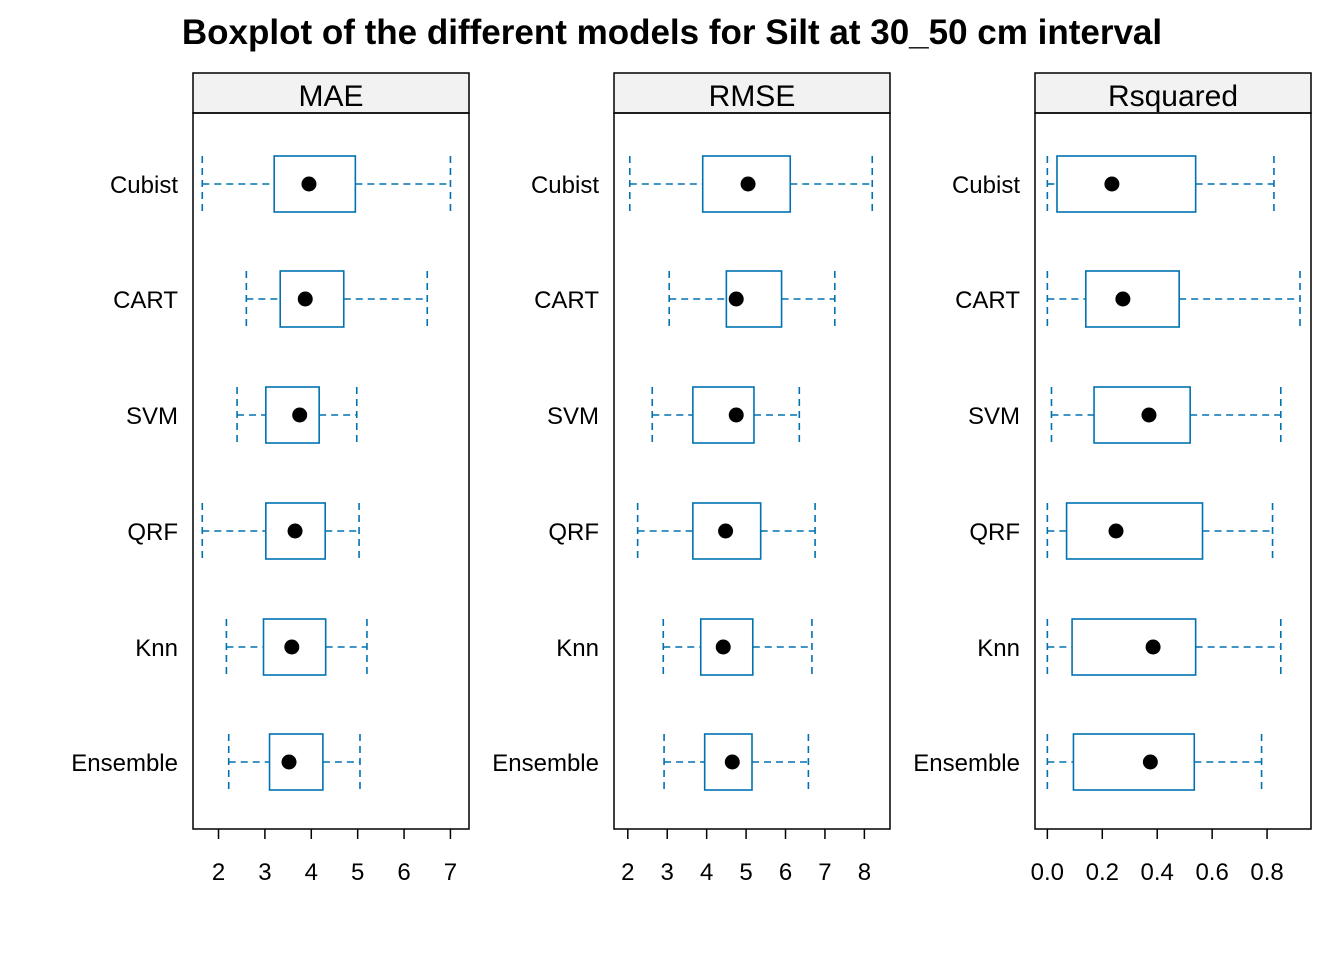 This screenshot has width=1344, height=960. What do you see at coordinates (1047, 872) in the screenshot?
I see `x-tick-label: 0.0` at bounding box center [1047, 872].